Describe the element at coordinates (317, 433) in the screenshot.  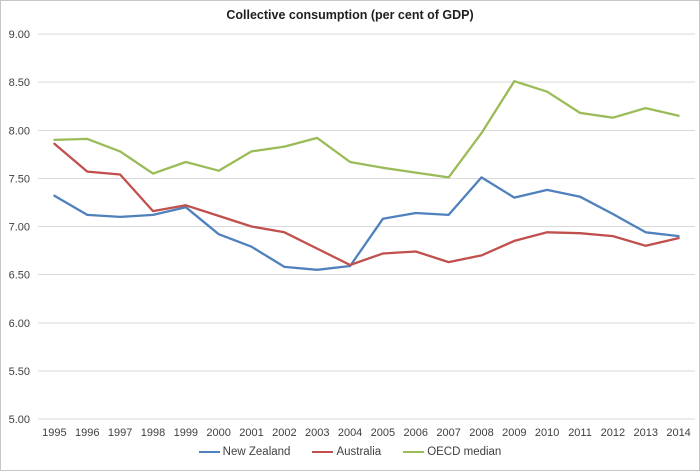
I see `x-axis-tick-label: 2003` at that location.